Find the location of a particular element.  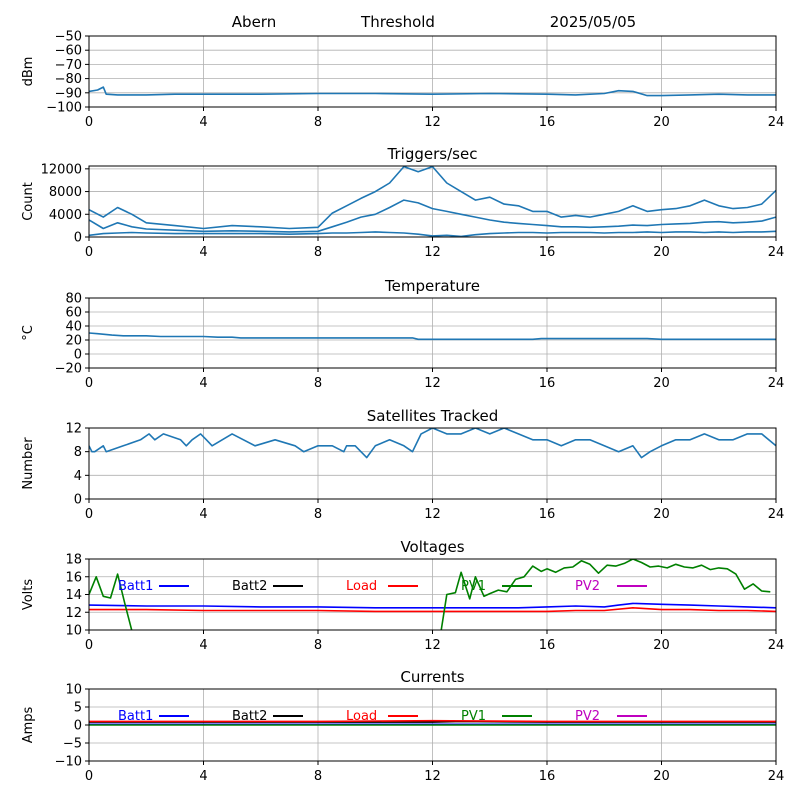

panel-3: 0 4 8 12 16 20 24 0 4 8 12 Satellites Tracked Number is located at coordinates (402, 464).